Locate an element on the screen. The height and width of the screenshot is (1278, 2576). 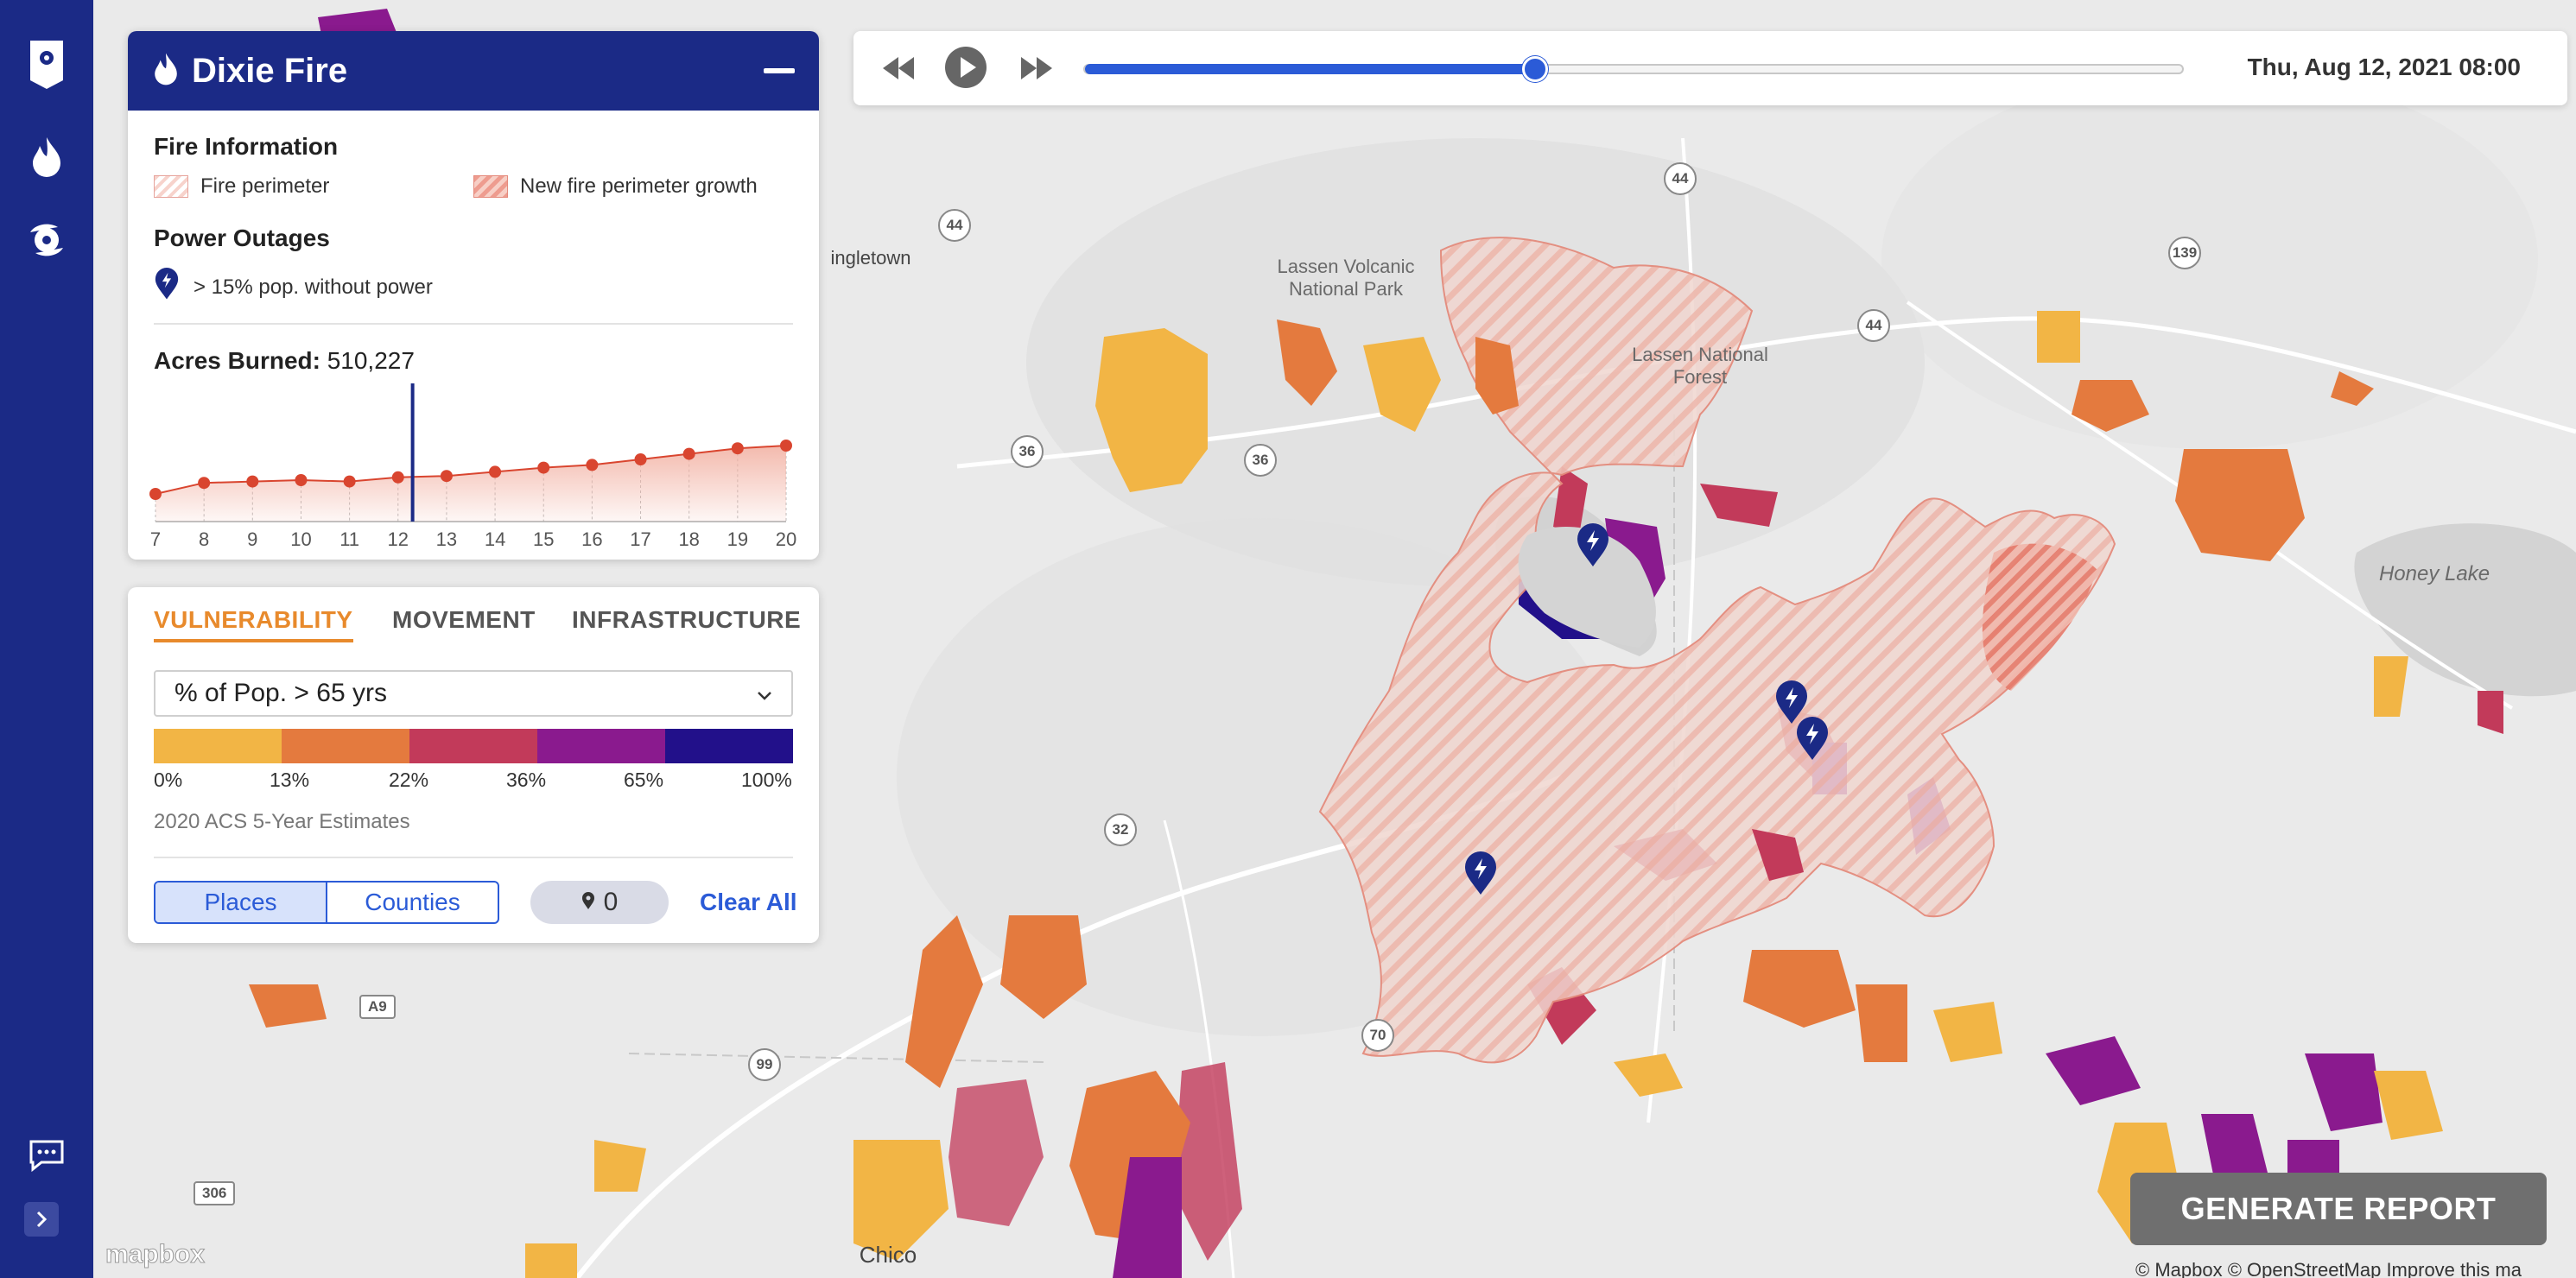
chevron-right-icon is located at coordinates (41, 1219).